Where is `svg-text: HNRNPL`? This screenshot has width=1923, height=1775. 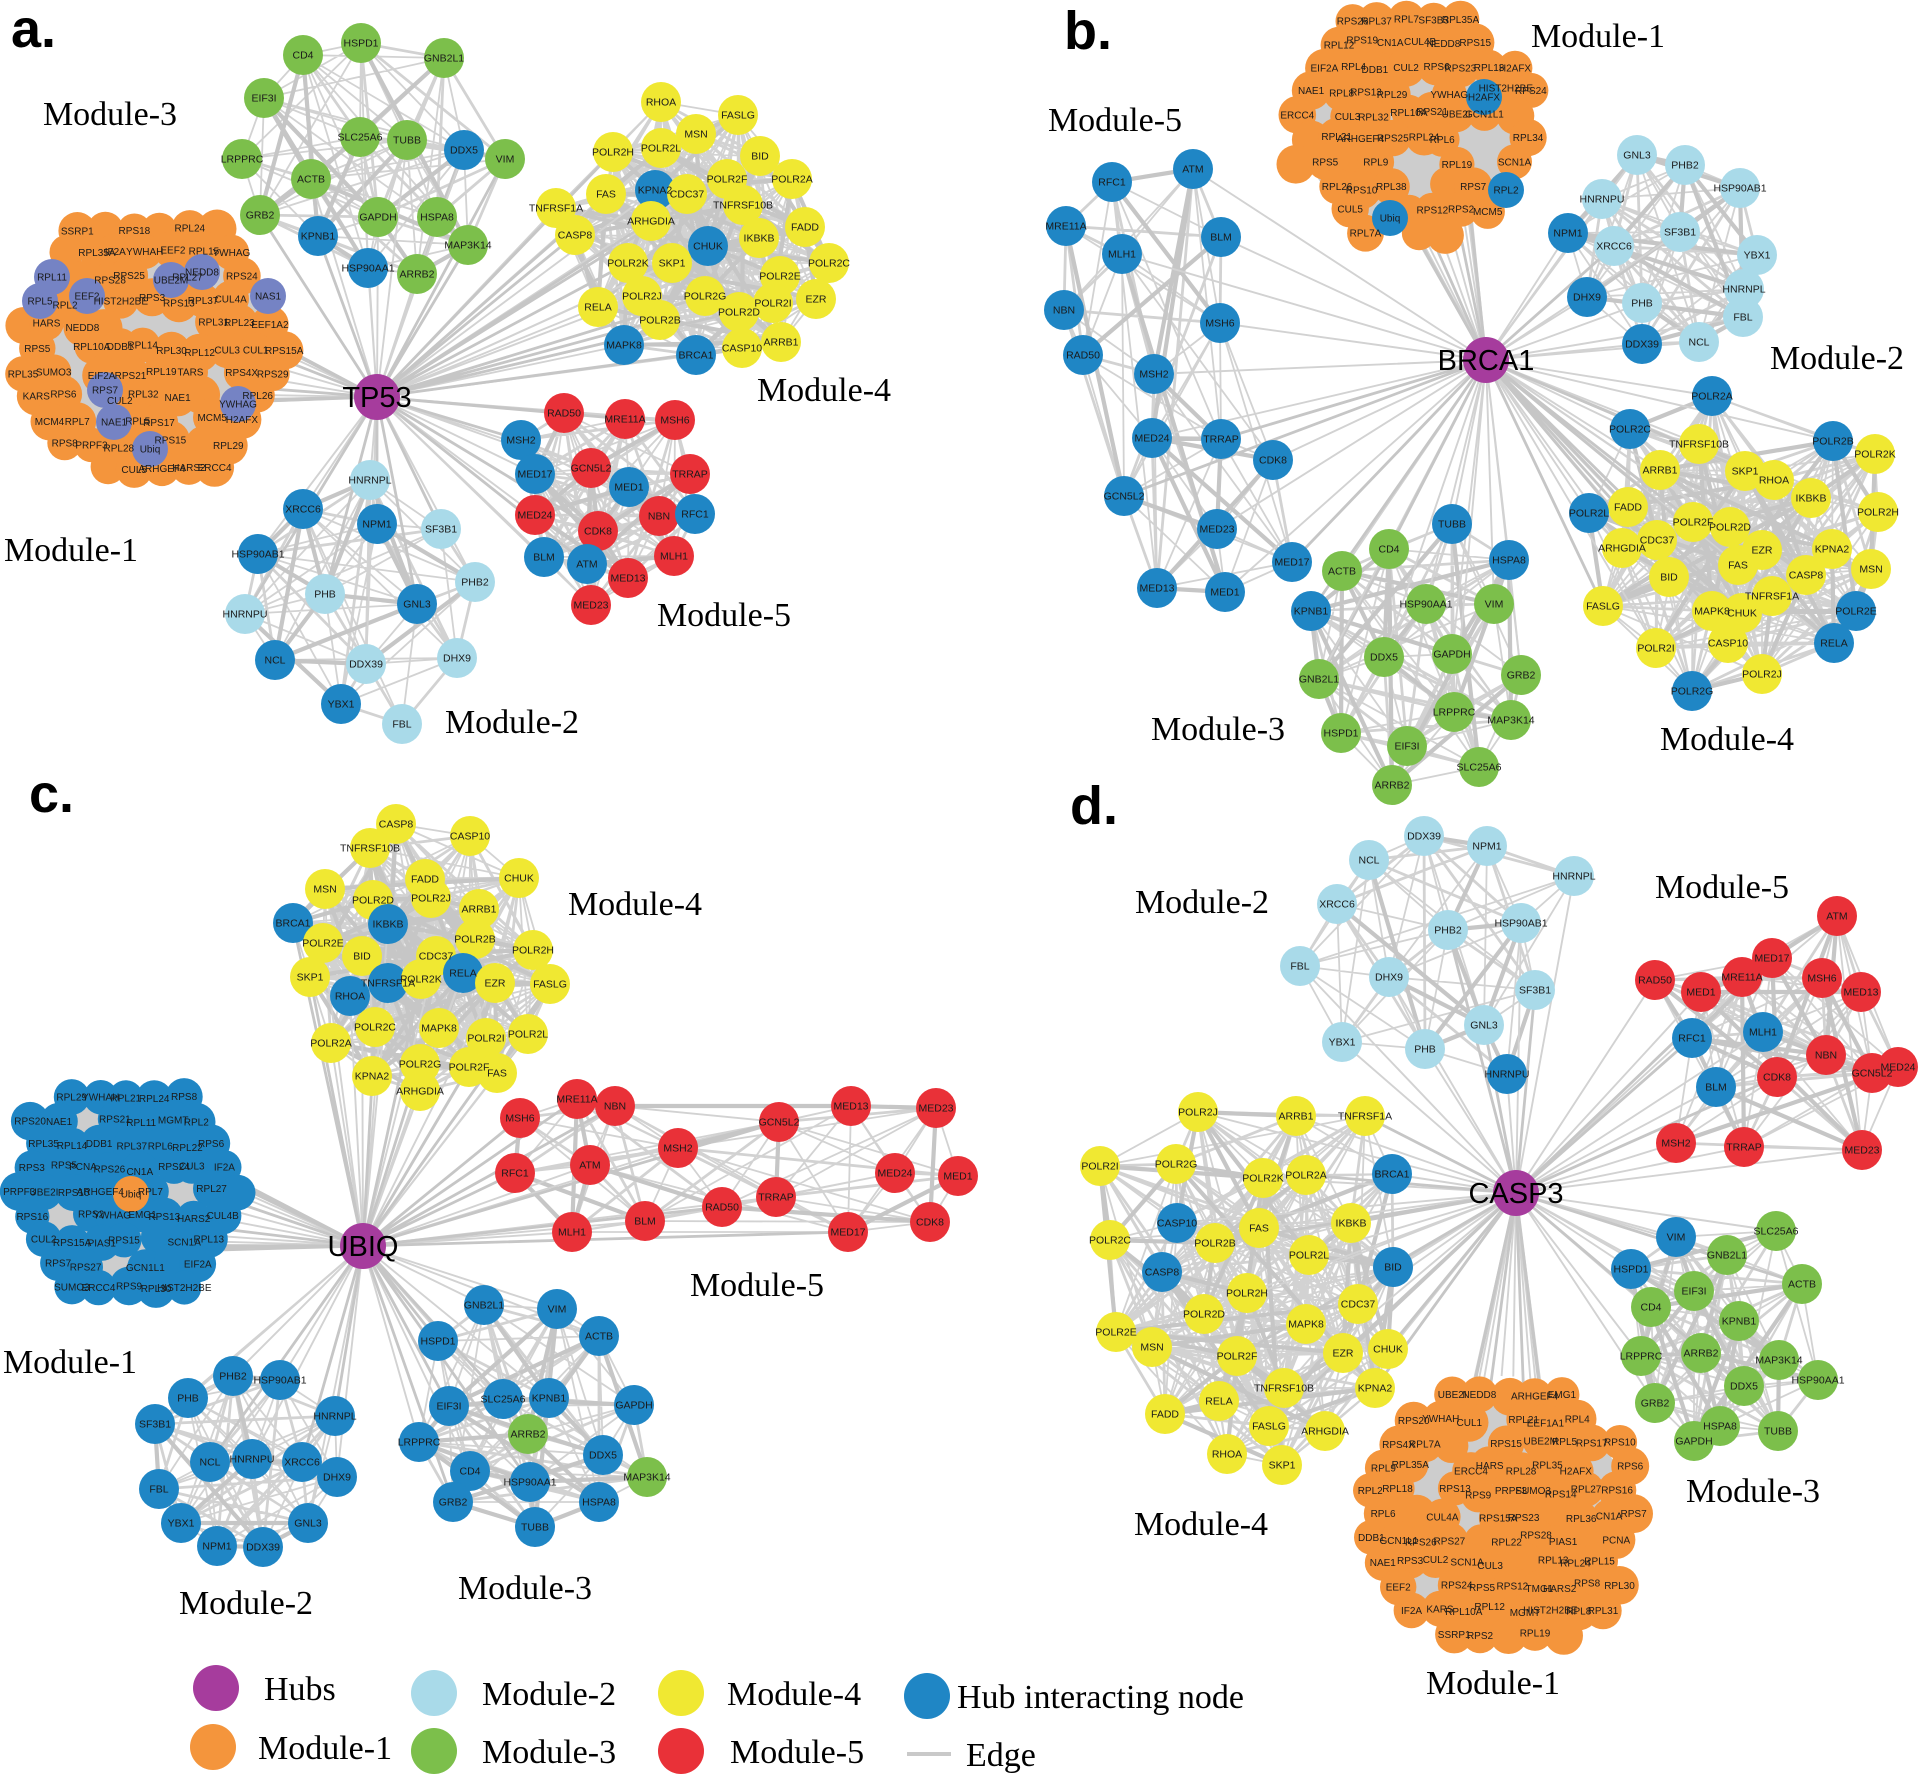
svg-text: HNRNPL is located at coordinates (334, 1417).